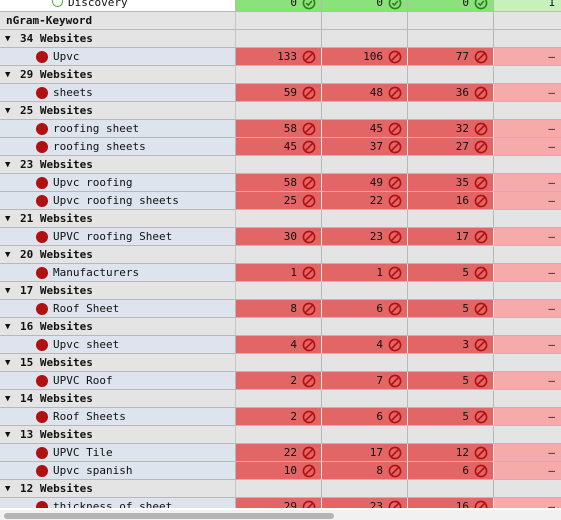 Image resolution: width=561 pixels, height=520 pixels. What do you see at coordinates (118, 363) in the screenshot?
I see `group-cell: ▼ 15 Websites` at bounding box center [118, 363].